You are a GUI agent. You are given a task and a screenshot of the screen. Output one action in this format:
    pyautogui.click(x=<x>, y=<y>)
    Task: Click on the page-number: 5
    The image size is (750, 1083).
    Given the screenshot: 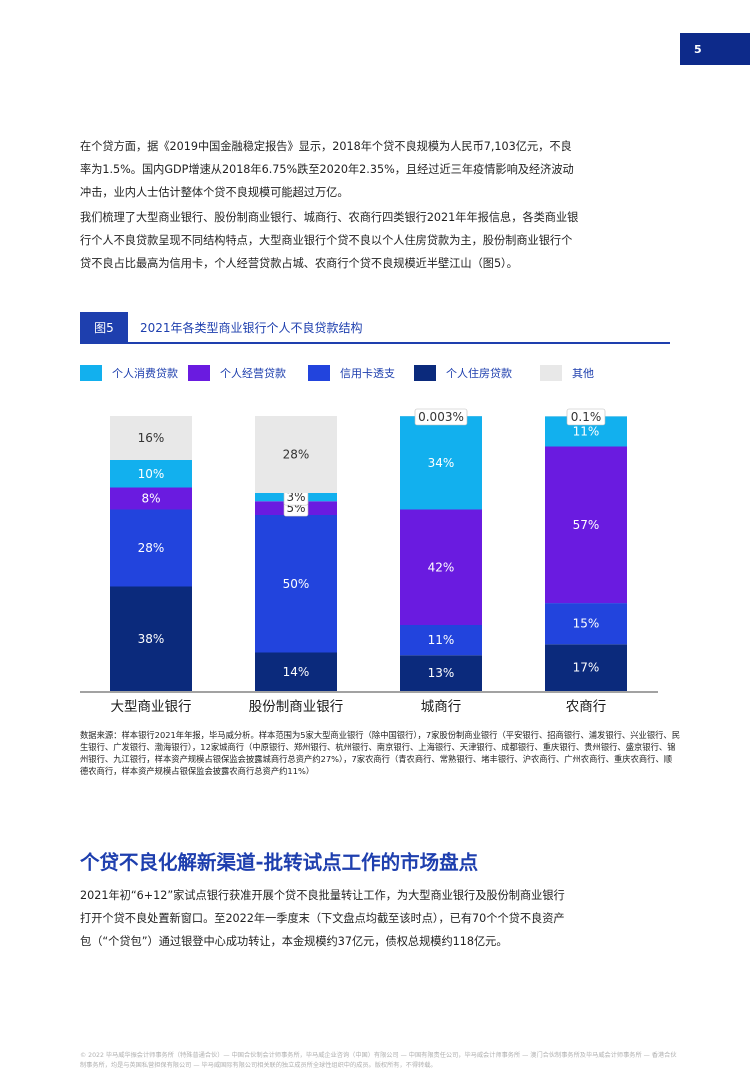 What is the action you would take?
    pyautogui.click(x=698, y=49)
    